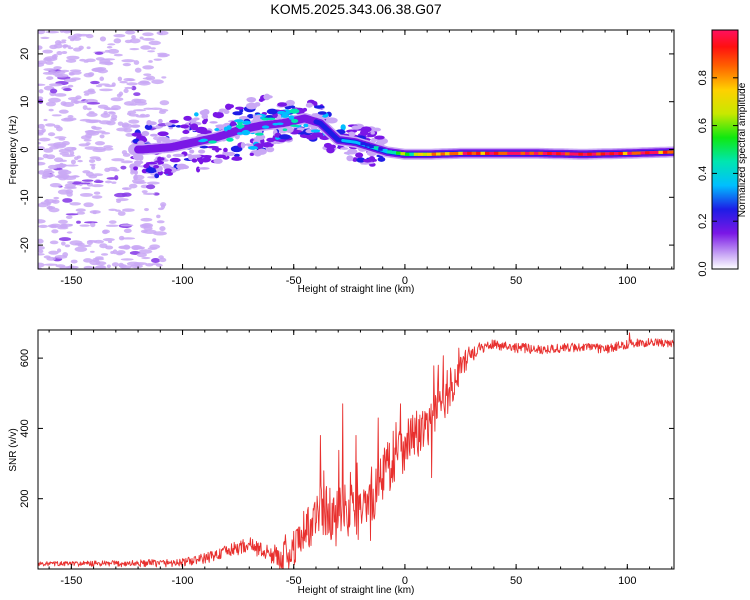 The height and width of the screenshot is (600, 750). What do you see at coordinates (183, 581) in the screenshot?
I see `snr-xtick-label: -100` at bounding box center [183, 581].